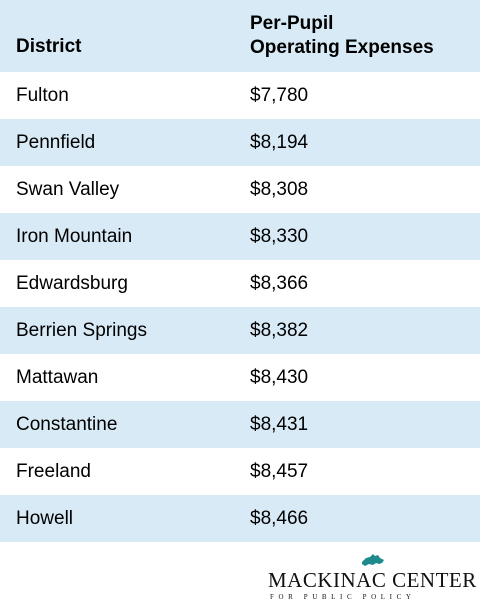 Image resolution: width=480 pixels, height=601 pixels. I want to click on header-district: District, so click(49, 46).